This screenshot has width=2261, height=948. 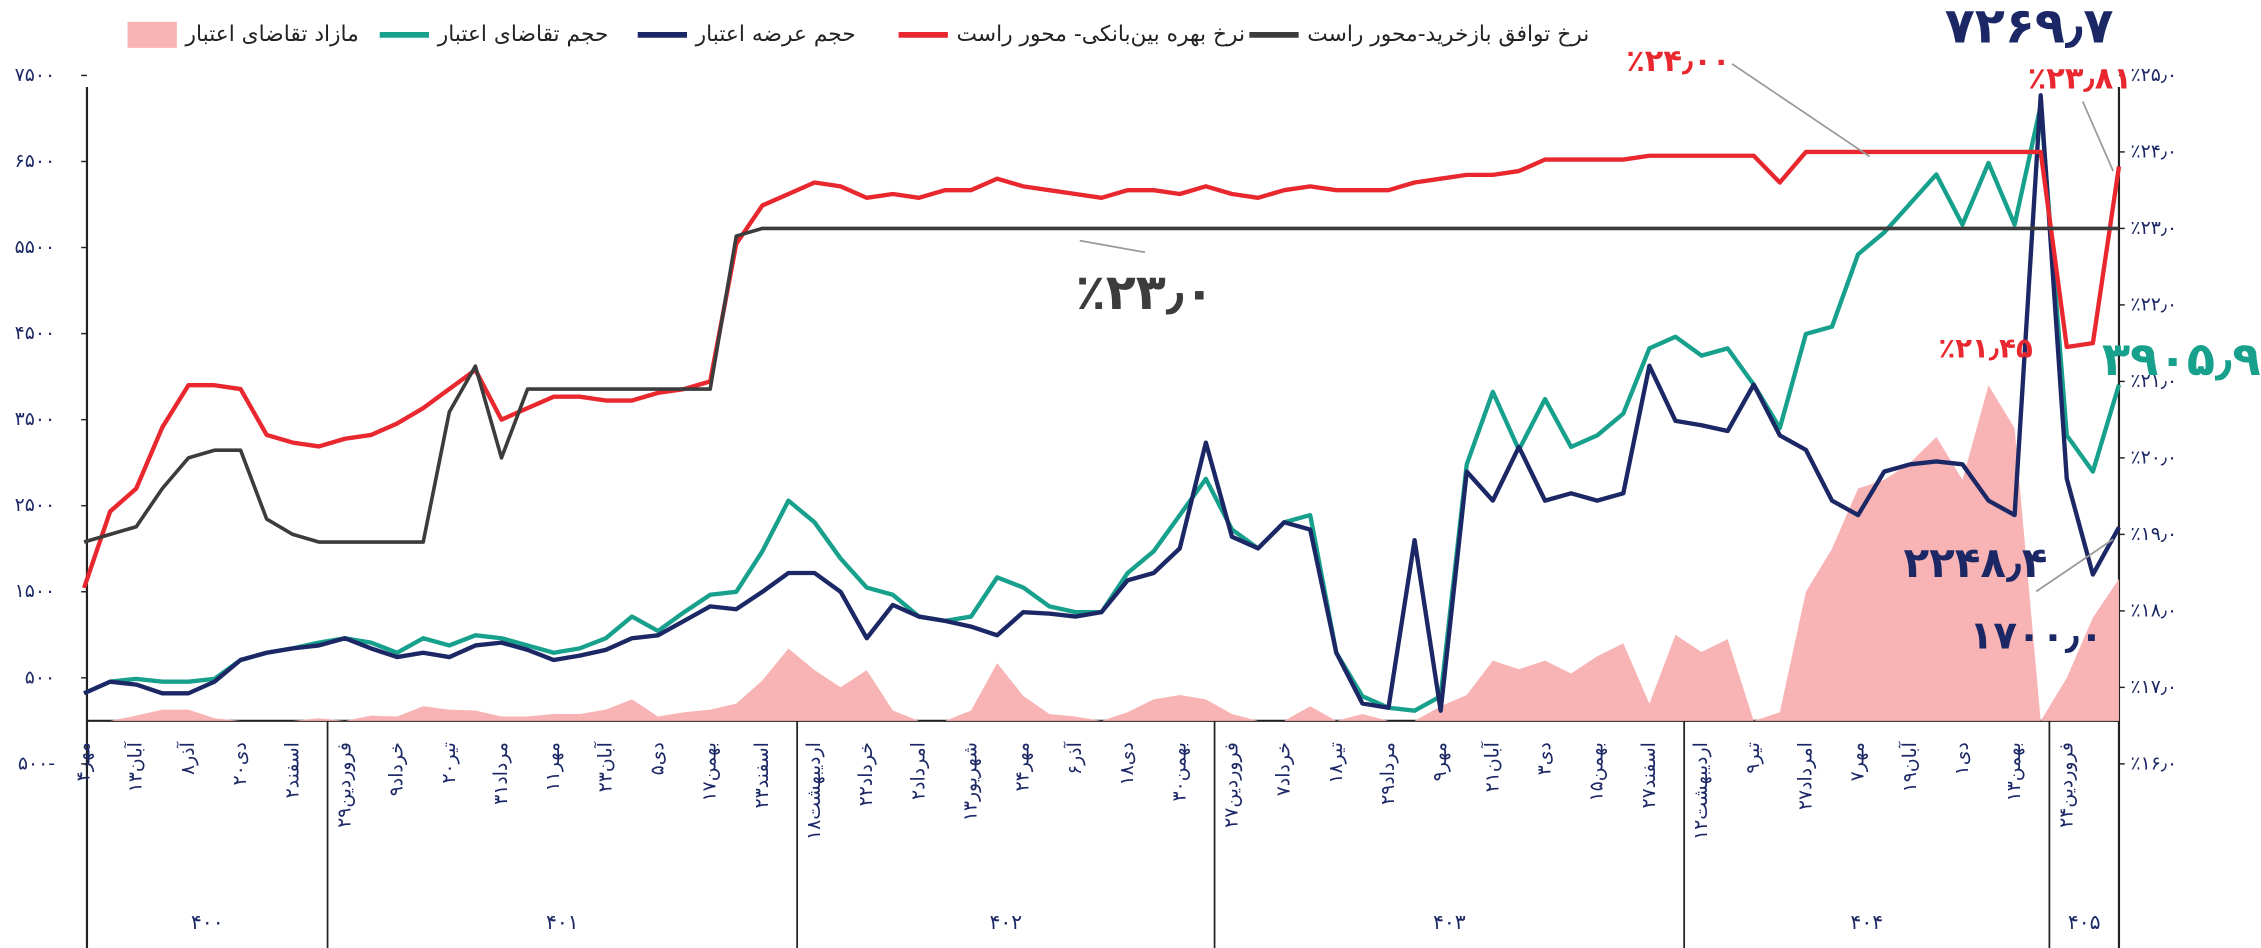 What do you see at coordinates (1179, 771) in the screenshot?
I see `x-tick-label: ۳۰بهمن` at bounding box center [1179, 771].